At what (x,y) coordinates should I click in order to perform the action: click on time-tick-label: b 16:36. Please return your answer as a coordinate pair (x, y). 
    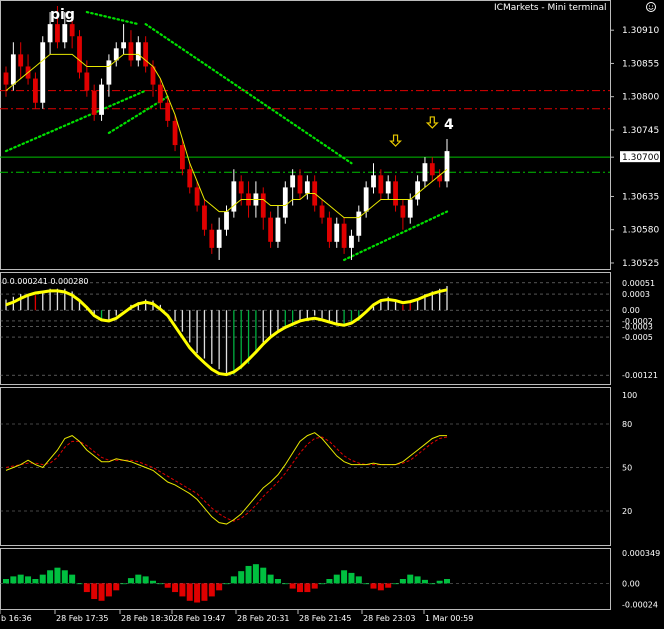
    Looking at the image, I should click on (16, 618).